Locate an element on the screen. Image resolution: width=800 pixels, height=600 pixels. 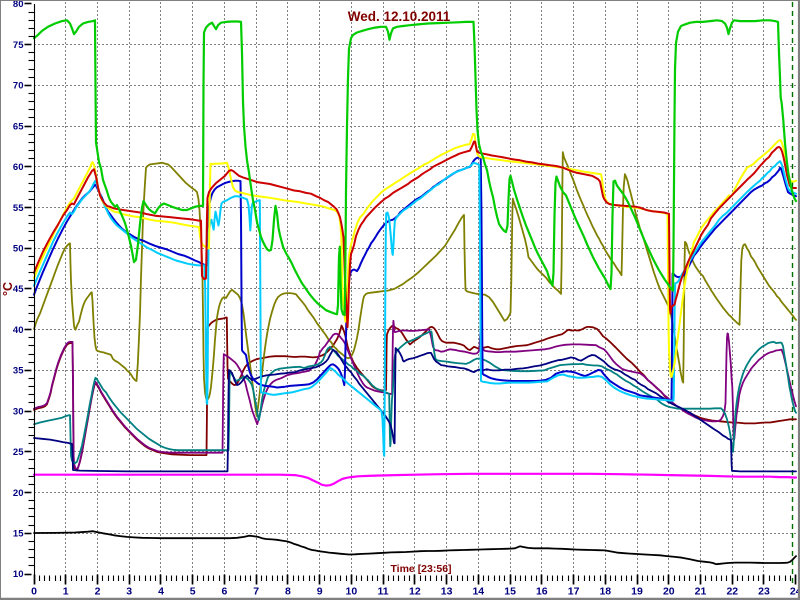
svg-text: 18 is located at coordinates (605, 592).